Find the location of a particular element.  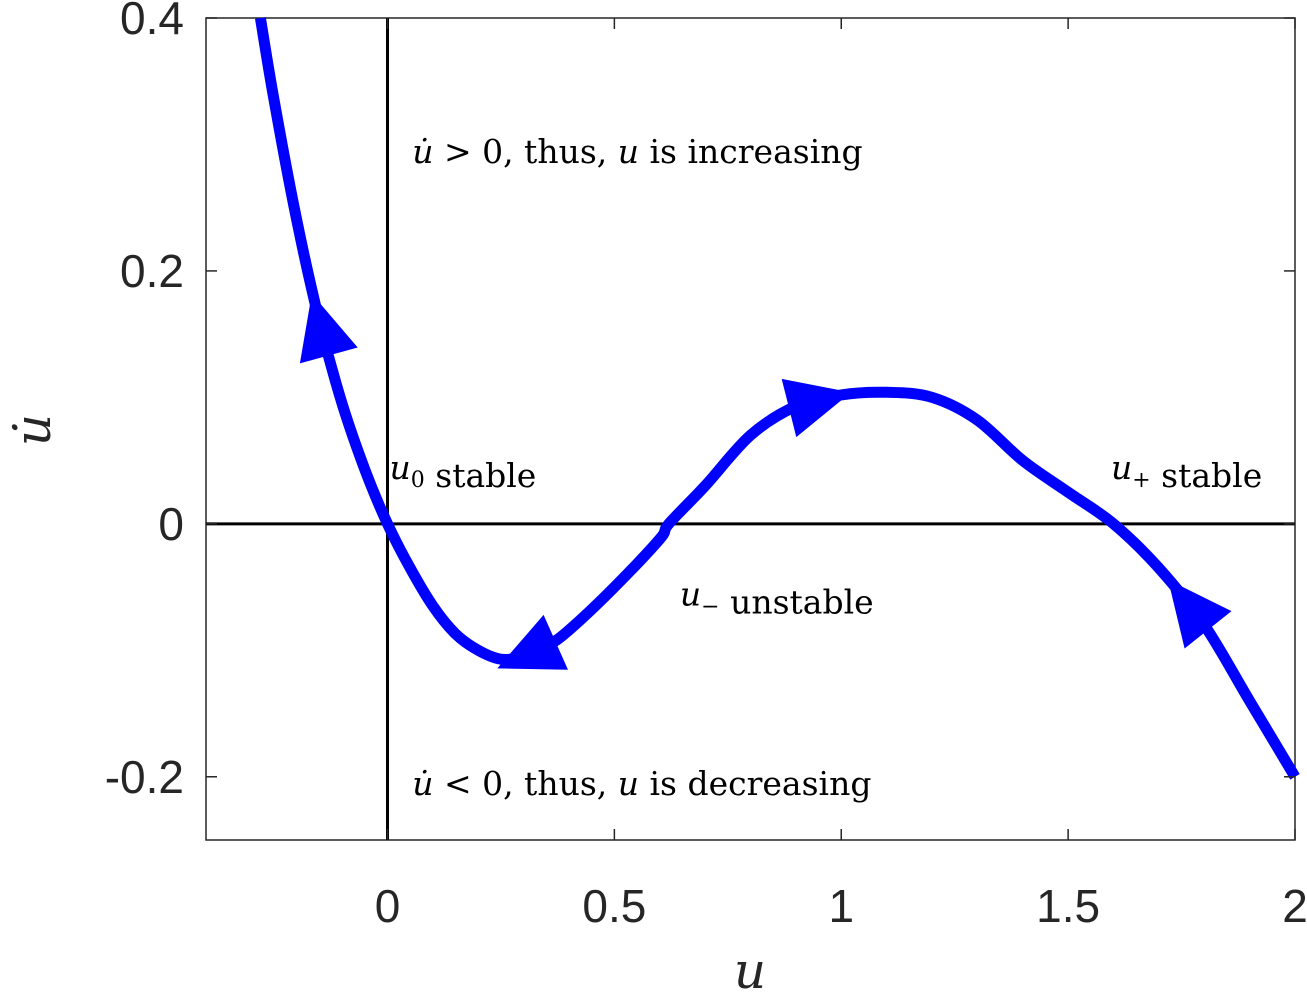

annotation: u− unstable is located at coordinates (777, 597).